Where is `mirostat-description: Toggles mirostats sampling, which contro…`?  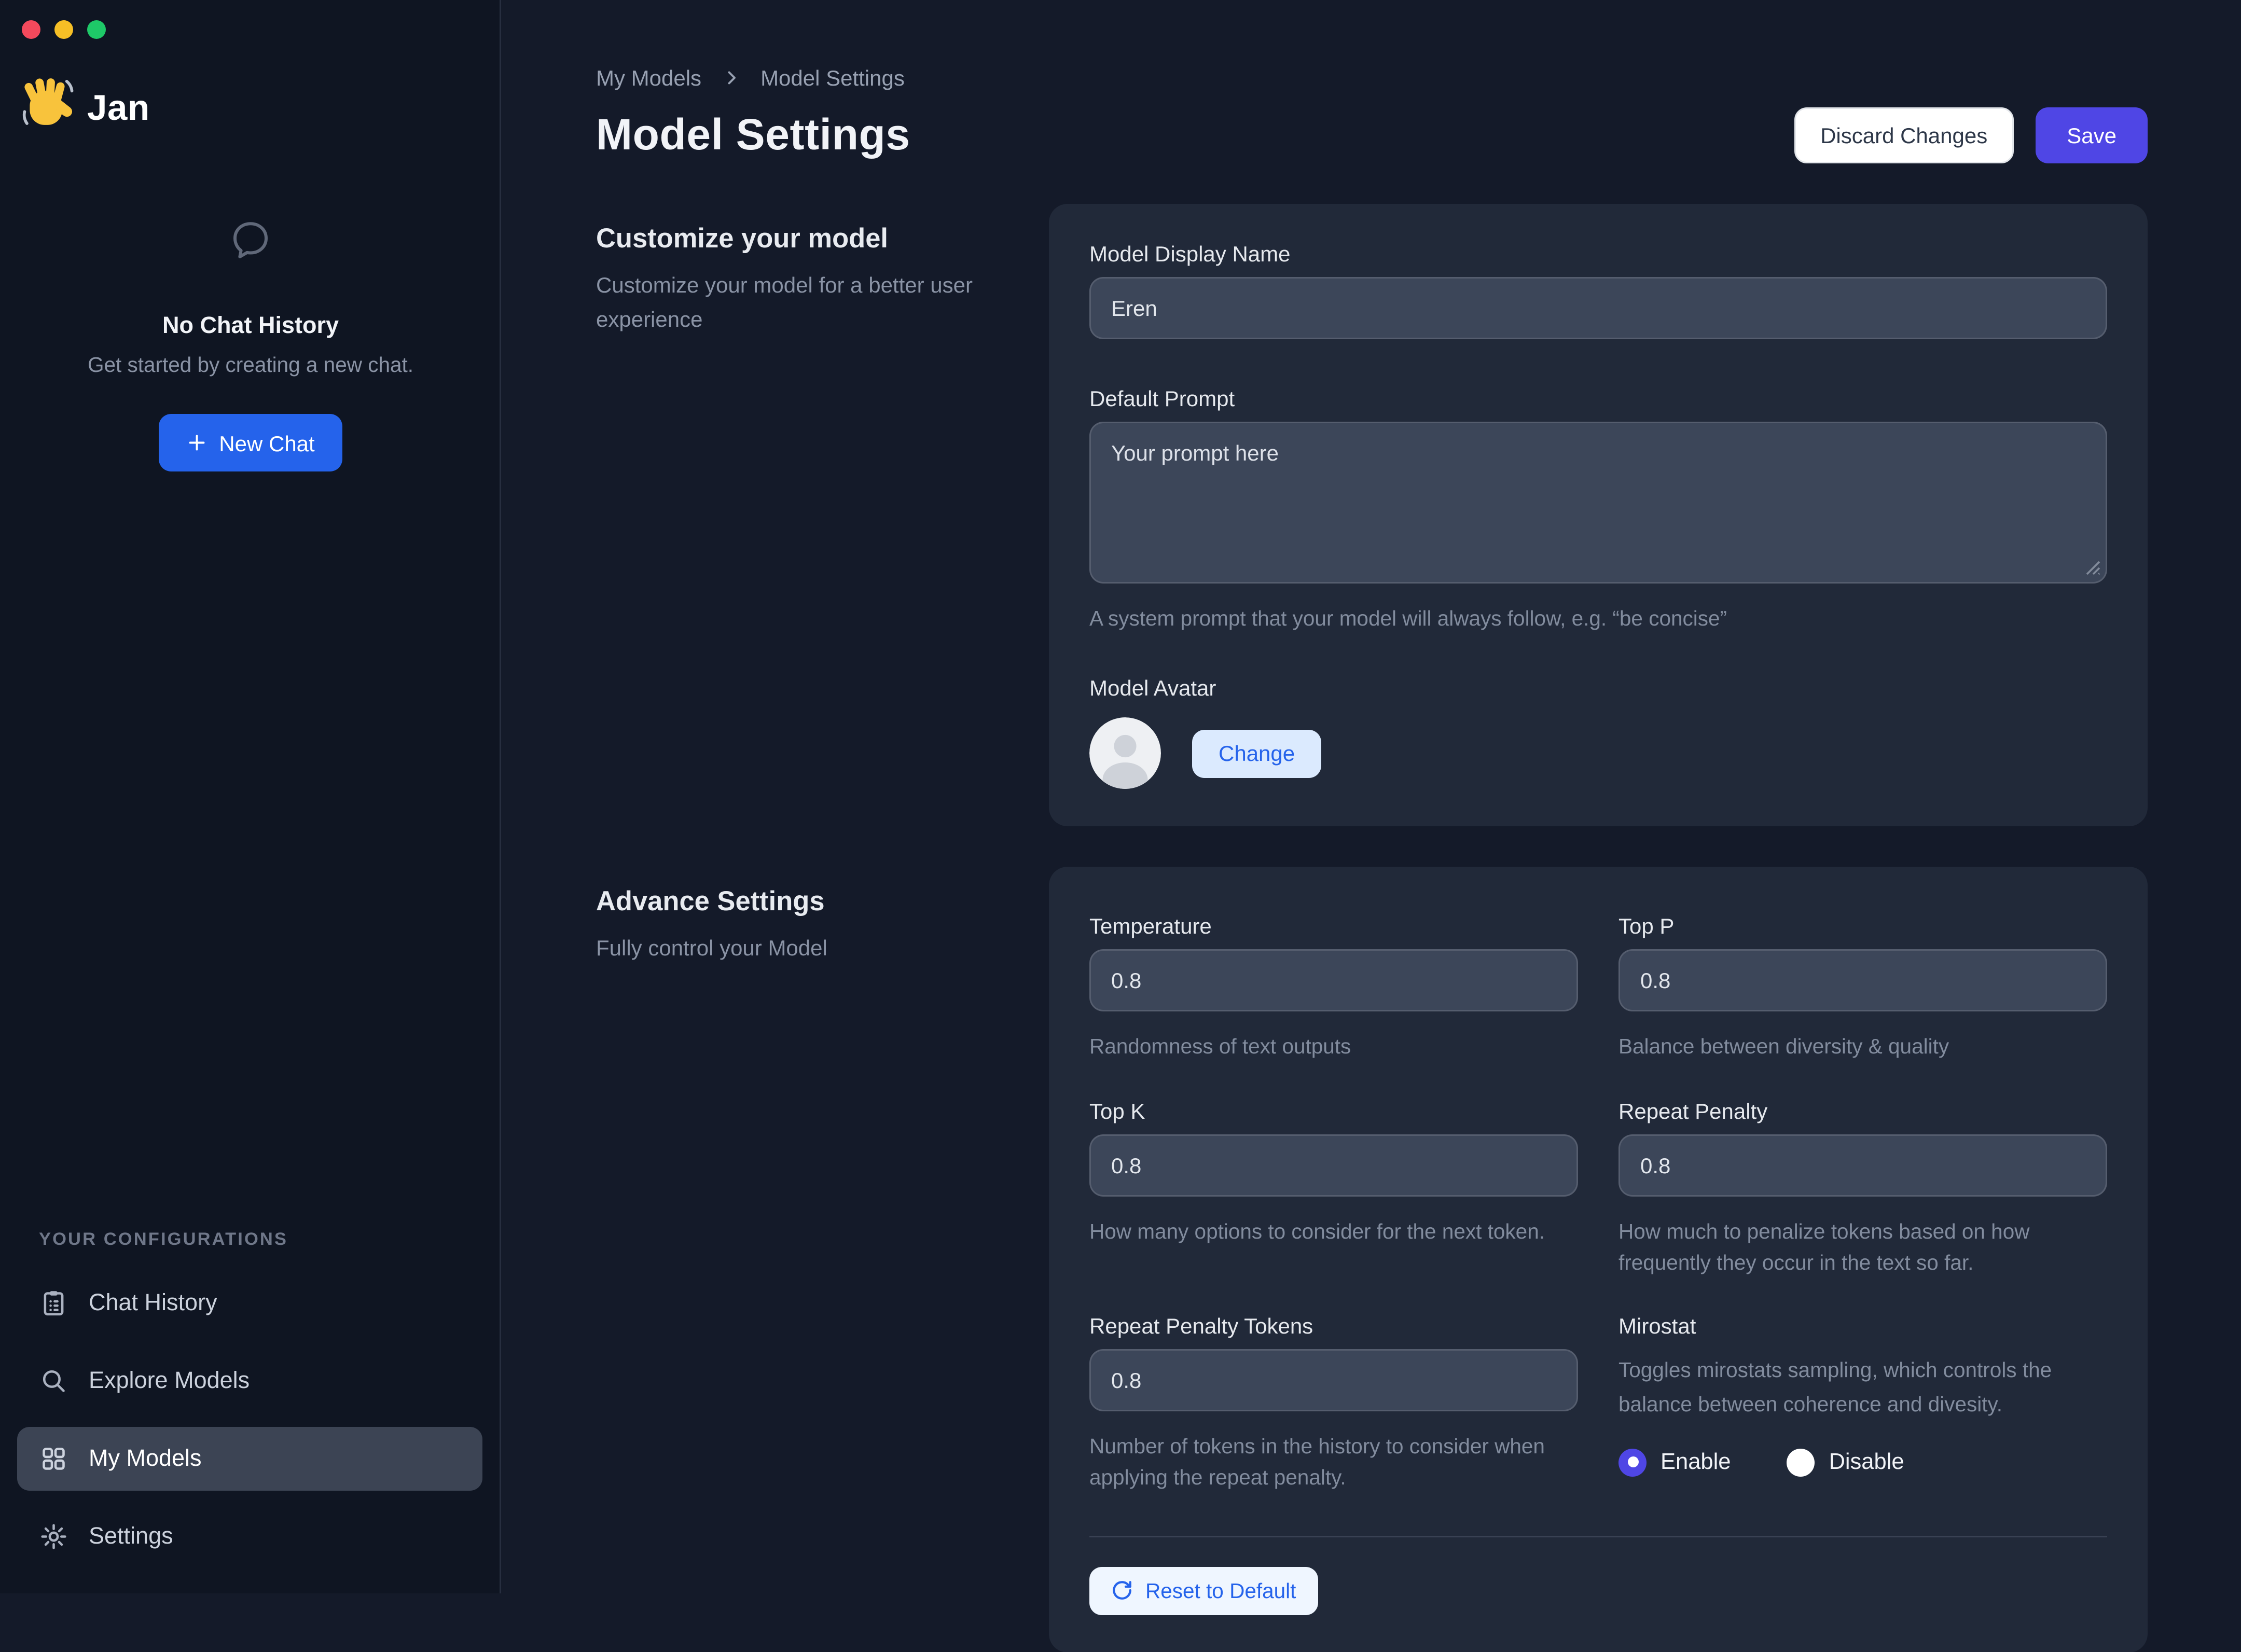 mirostat-description: Toggles mirostats sampling, which contro… is located at coordinates (1836, 1387).